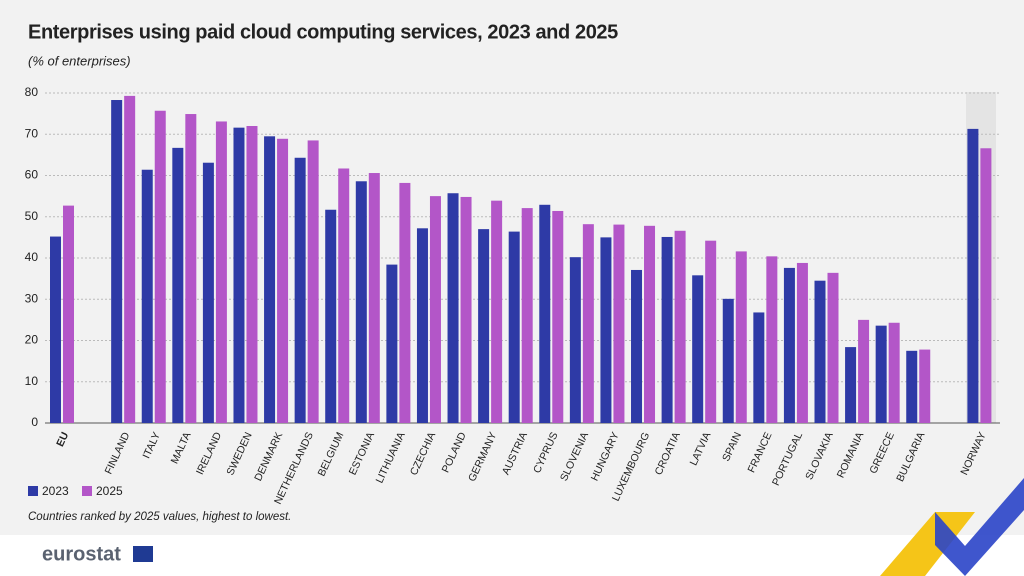 The image size is (1024, 576). What do you see at coordinates (62, 439) in the screenshot?
I see `x-tick-label: EU` at bounding box center [62, 439].